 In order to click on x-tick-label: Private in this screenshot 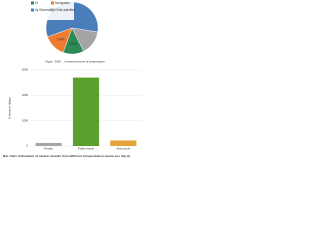, I will do `click(48, 149)`.